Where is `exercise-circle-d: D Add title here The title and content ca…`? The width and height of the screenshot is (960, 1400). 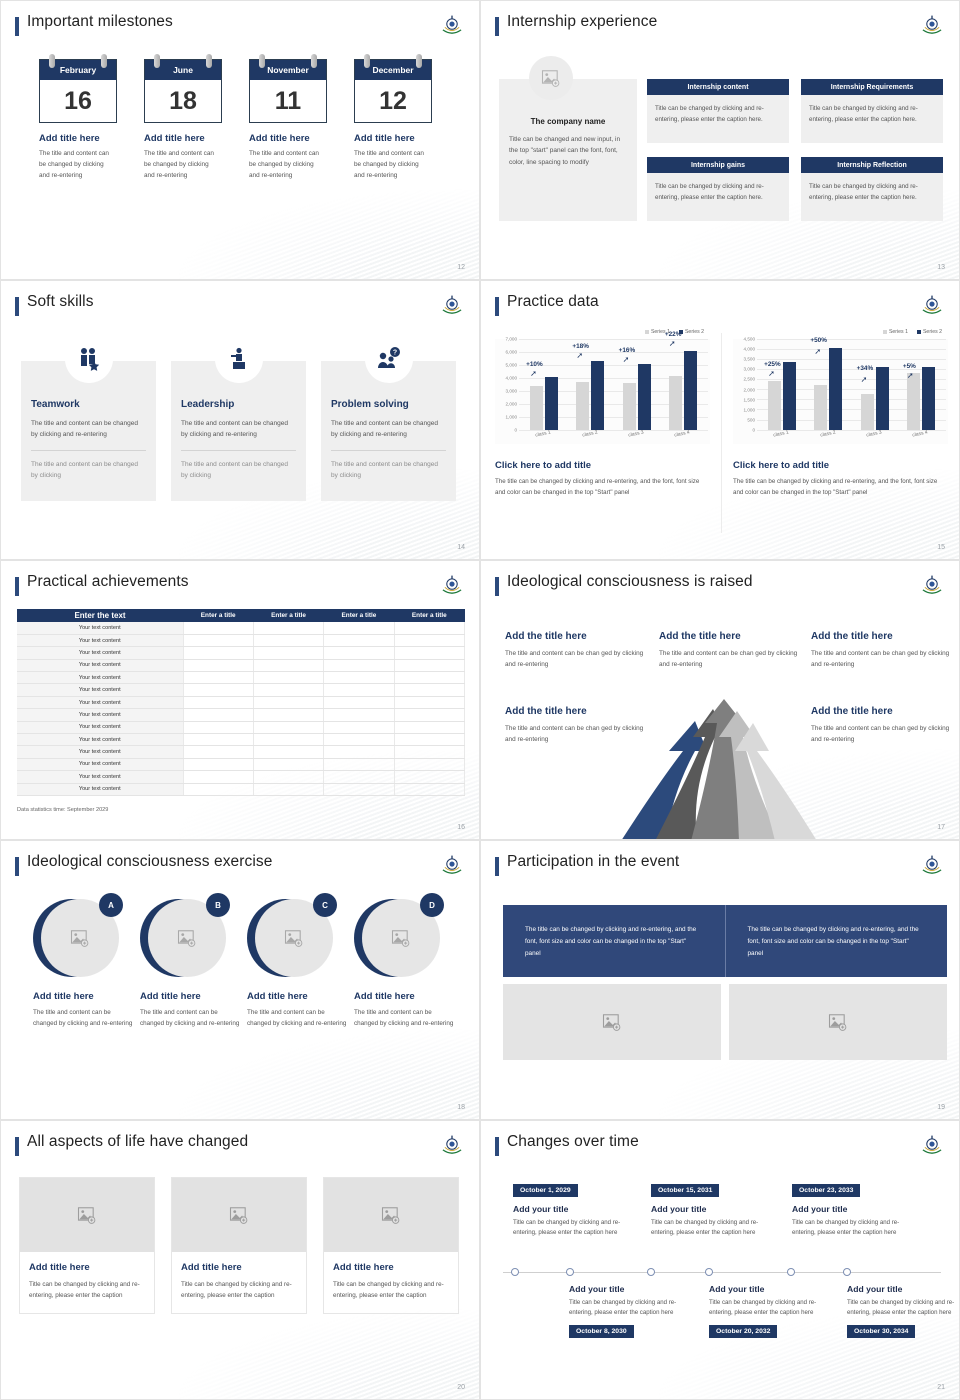
exercise-circle-d: D Add title here The title and content ca… is located at coordinates (404, 961).